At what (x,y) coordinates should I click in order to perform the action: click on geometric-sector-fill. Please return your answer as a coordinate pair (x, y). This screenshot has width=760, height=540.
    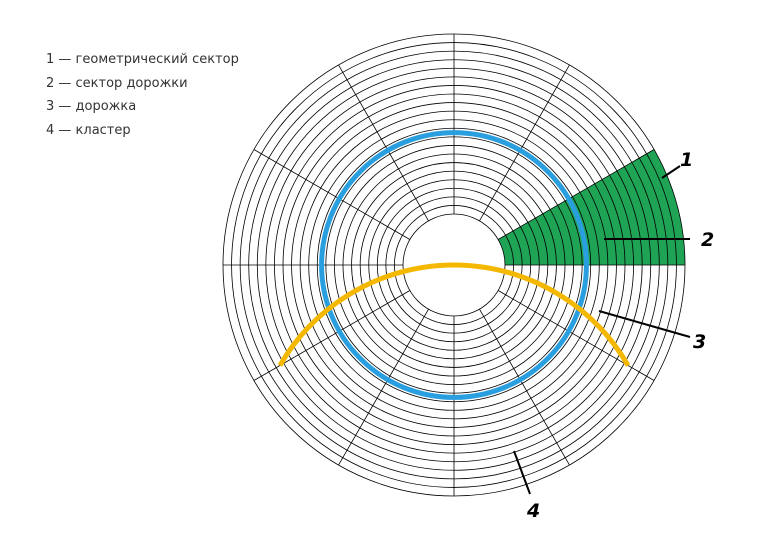
    Looking at the image, I should click on (591, 207).